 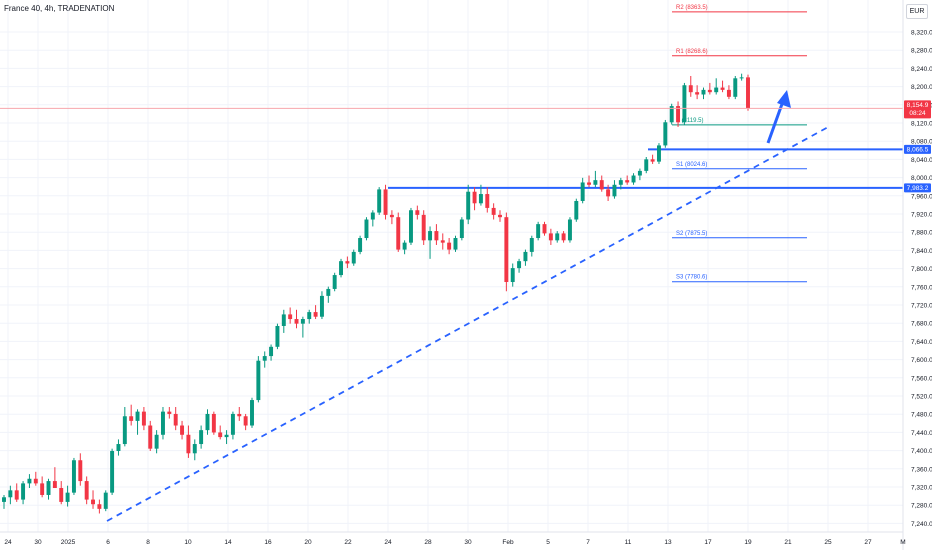 I want to click on price-tick-label: 8,320.0, so click(x=921, y=33).